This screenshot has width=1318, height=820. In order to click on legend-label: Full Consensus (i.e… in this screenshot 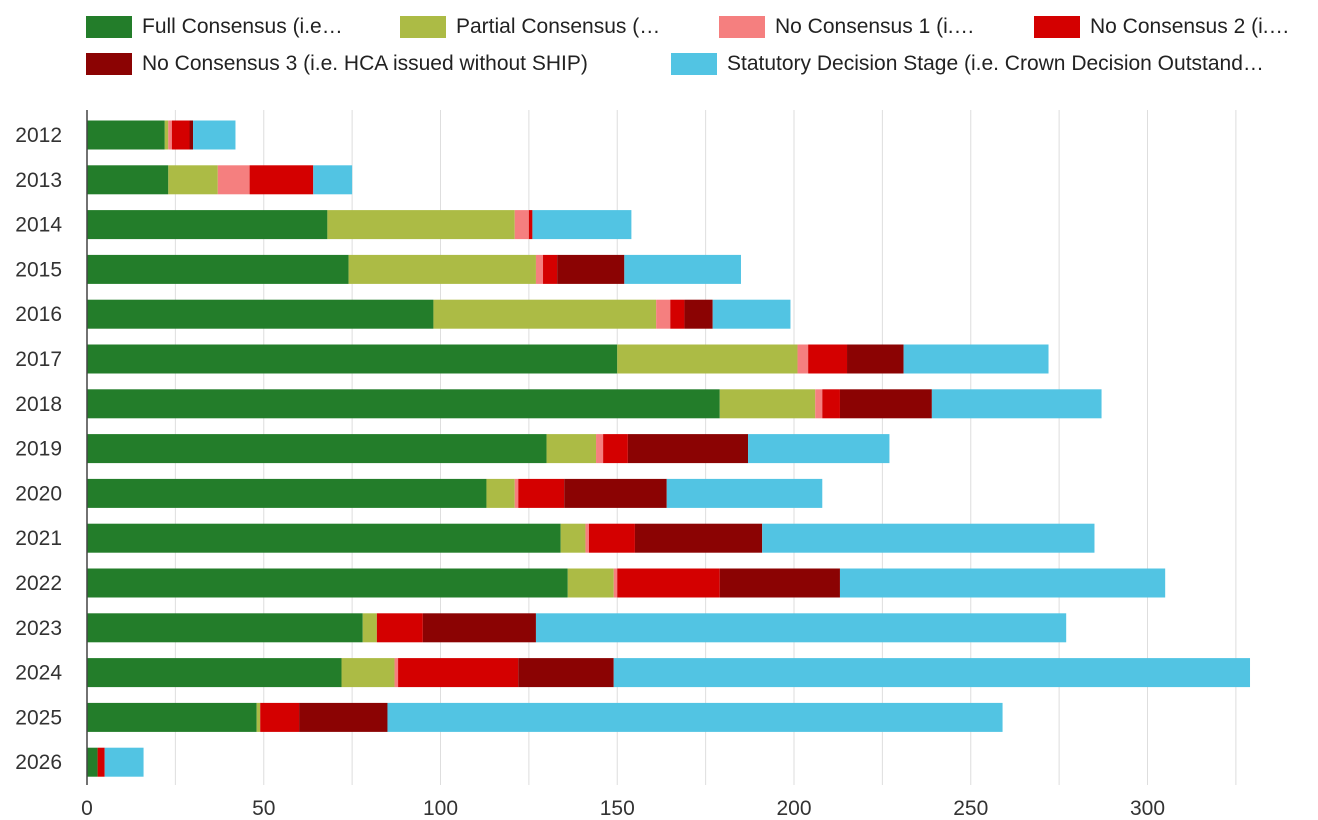, I will do `click(242, 26)`.